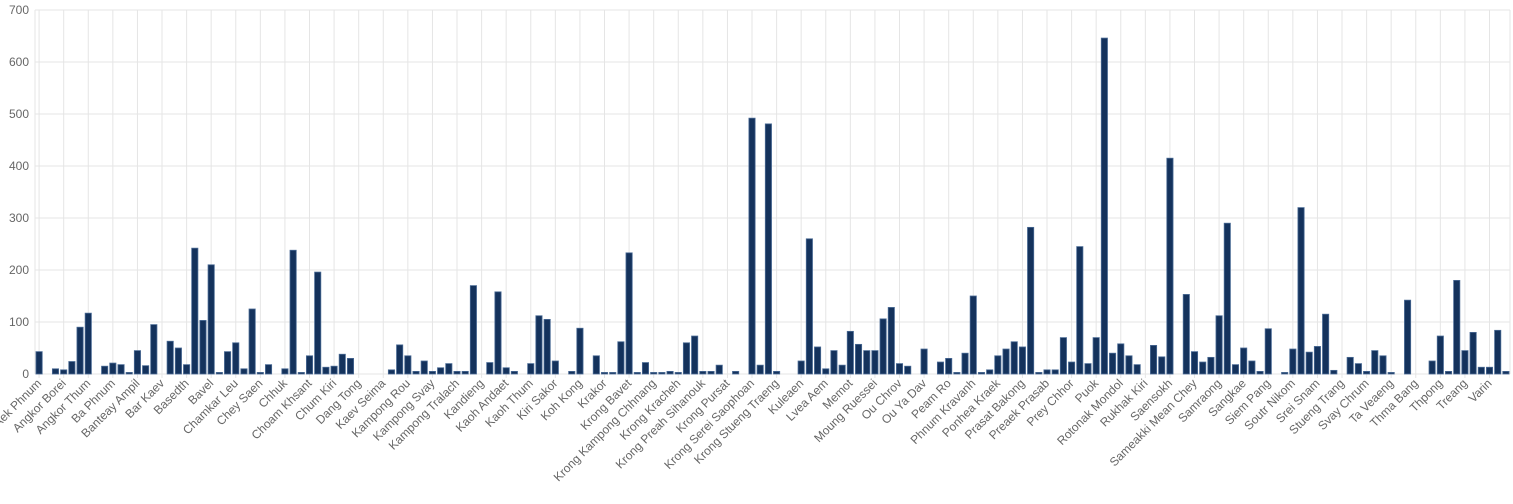 The image size is (1513, 504). Describe the element at coordinates (1480, 390) in the screenshot. I see `x-tick-label: Varin` at that location.